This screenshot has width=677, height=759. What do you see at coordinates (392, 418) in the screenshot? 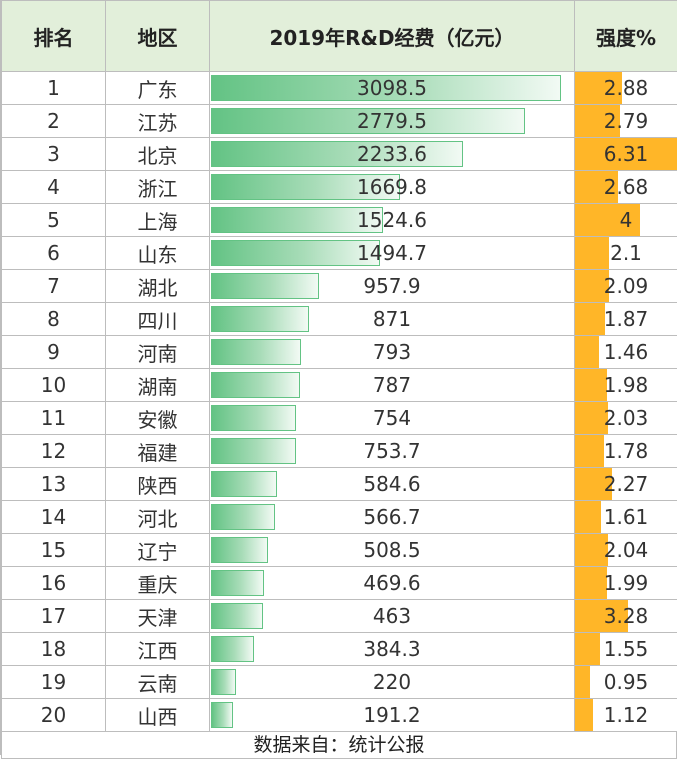
I see `expense-cell: 754` at bounding box center [392, 418].